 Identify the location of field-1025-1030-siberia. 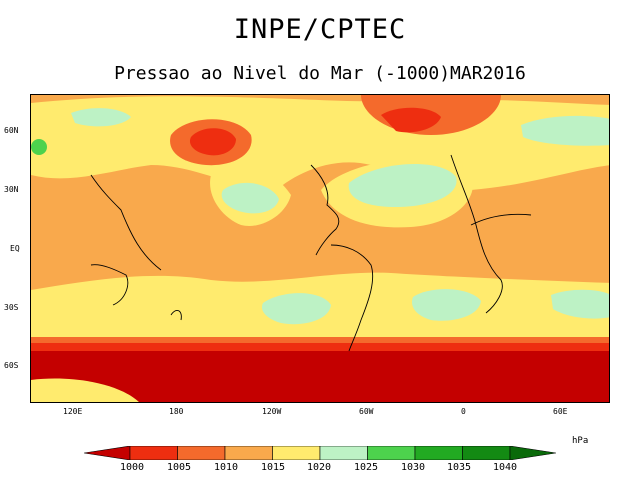
(39, 147).